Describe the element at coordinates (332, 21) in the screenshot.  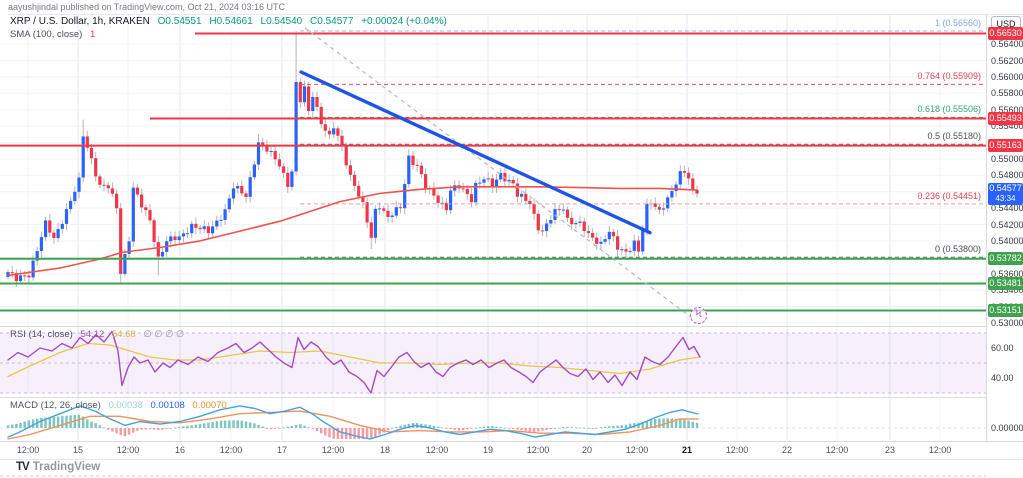
I see `ohlc-close: C0.54577` at that location.